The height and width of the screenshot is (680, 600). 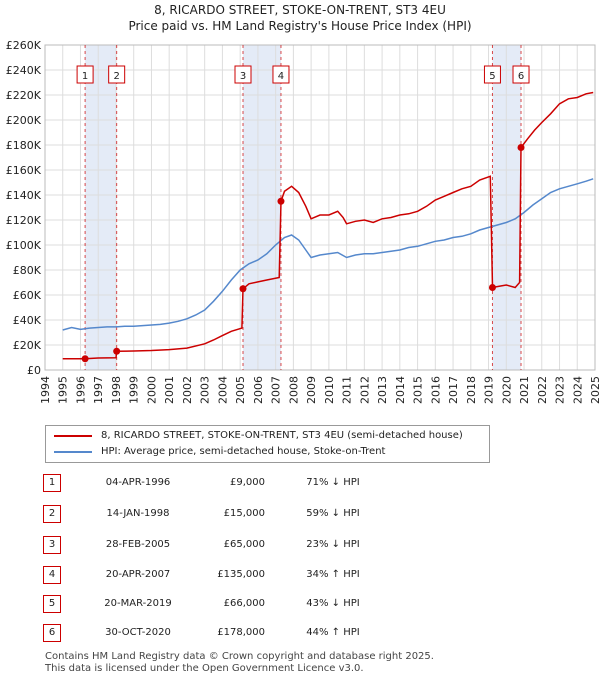 I want to click on y-tick-label: £240K, so click(x=24, y=70).